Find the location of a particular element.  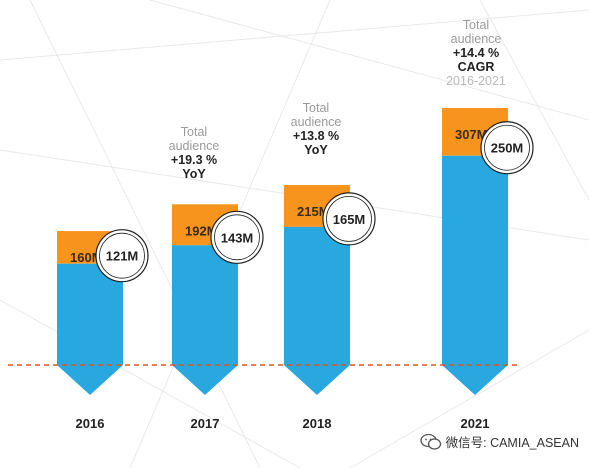

circle-inner-2021 is located at coordinates (507, 147).